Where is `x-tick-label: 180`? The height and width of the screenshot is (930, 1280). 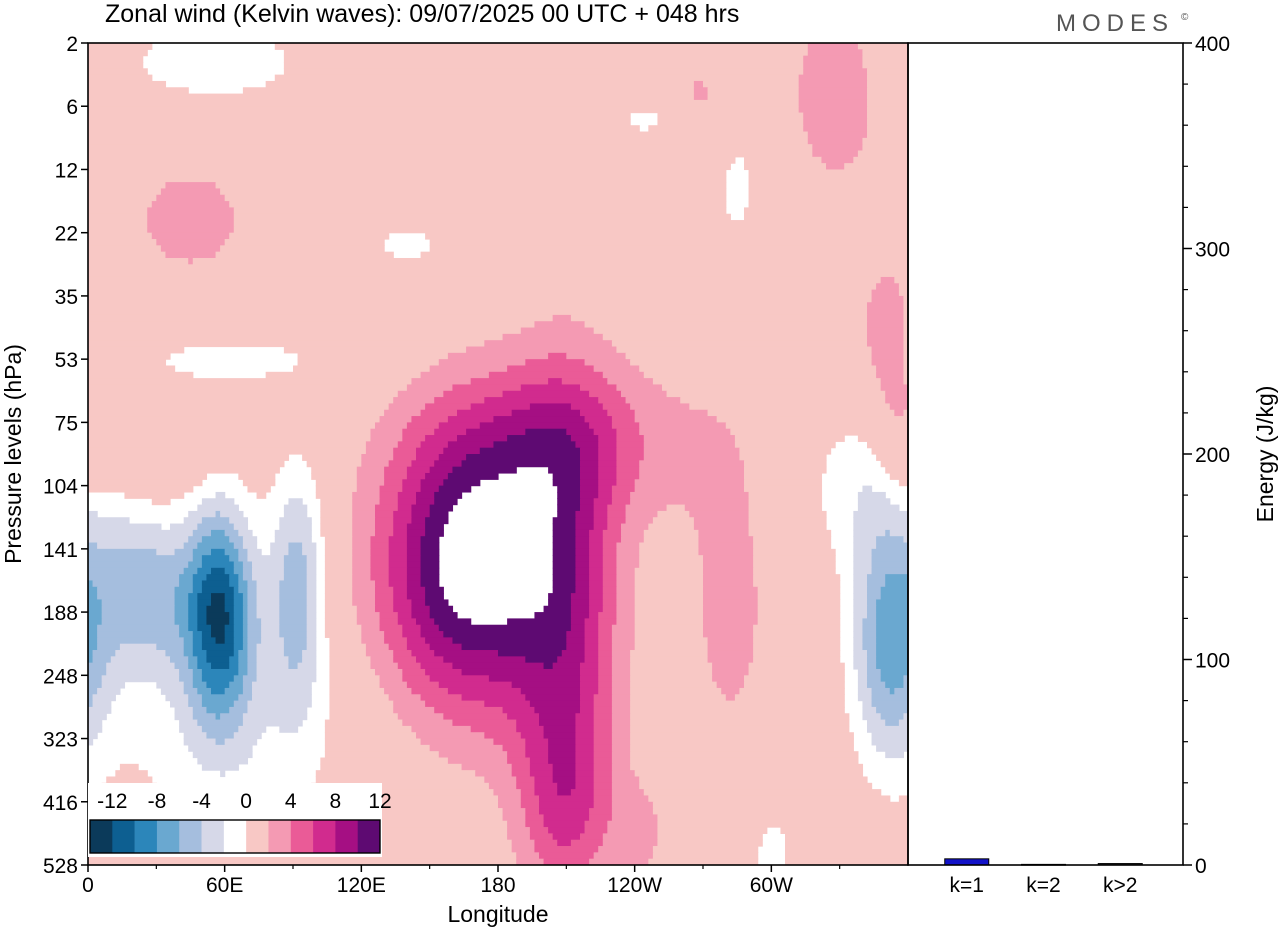
x-tick-label: 180 is located at coordinates (497, 885).